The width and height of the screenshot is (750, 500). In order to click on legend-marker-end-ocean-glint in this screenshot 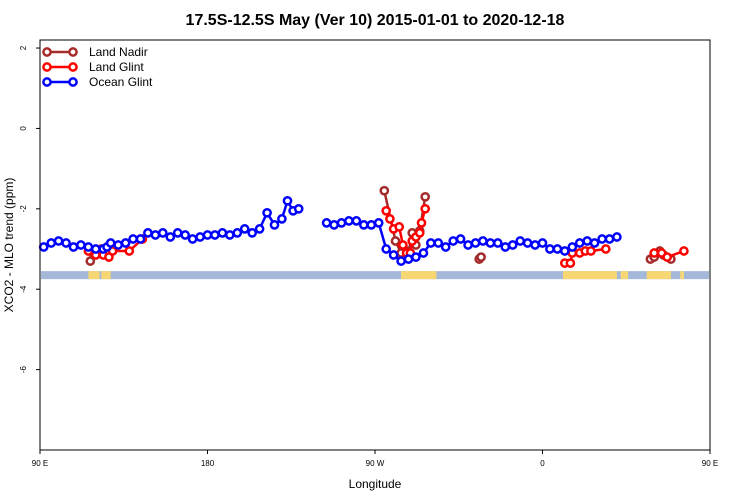, I will do `click(73, 82)`.